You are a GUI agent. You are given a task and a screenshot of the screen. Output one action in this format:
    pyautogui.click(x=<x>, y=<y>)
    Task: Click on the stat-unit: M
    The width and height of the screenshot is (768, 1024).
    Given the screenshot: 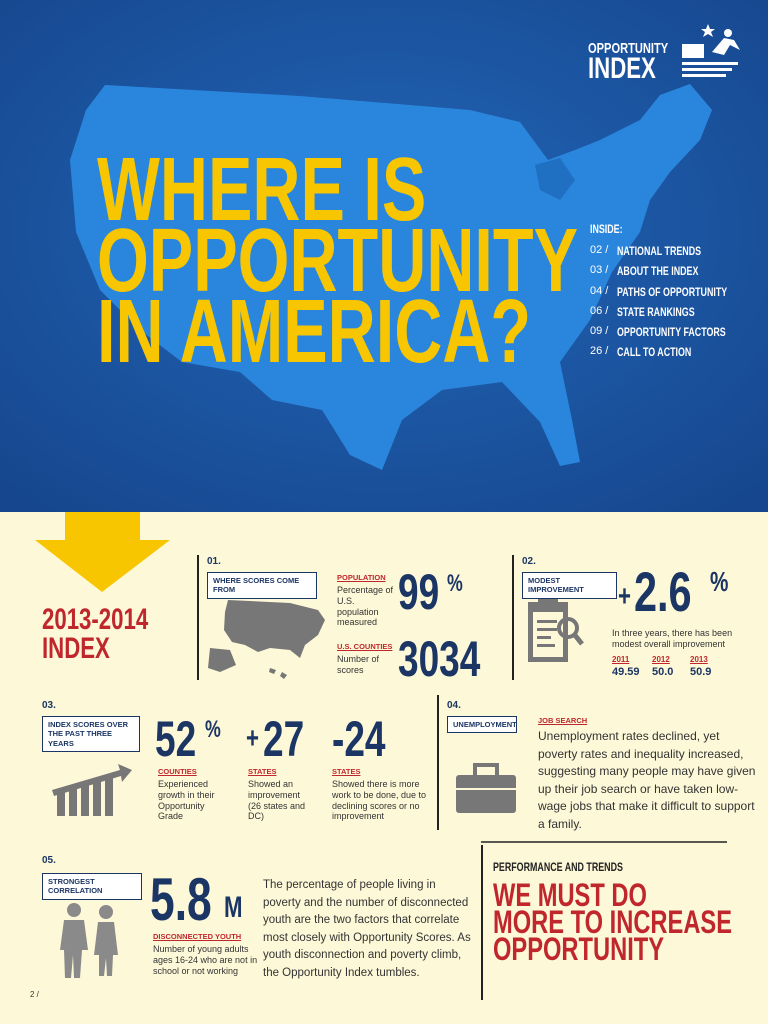 What is the action you would take?
    pyautogui.click(x=233, y=907)
    